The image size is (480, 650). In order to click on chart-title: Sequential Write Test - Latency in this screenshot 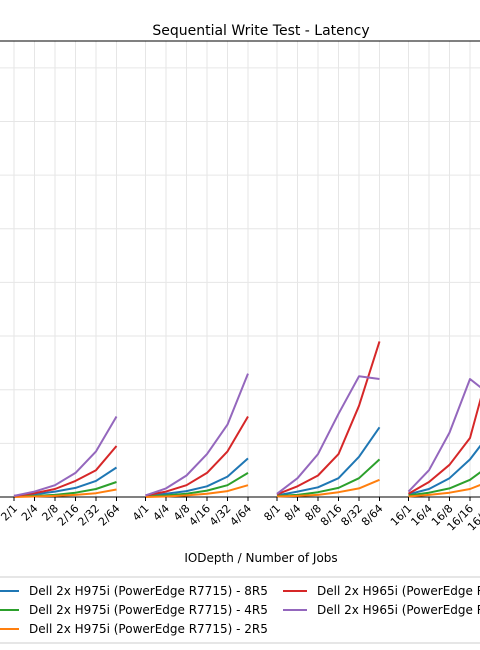, I will do `click(260, 31)`.